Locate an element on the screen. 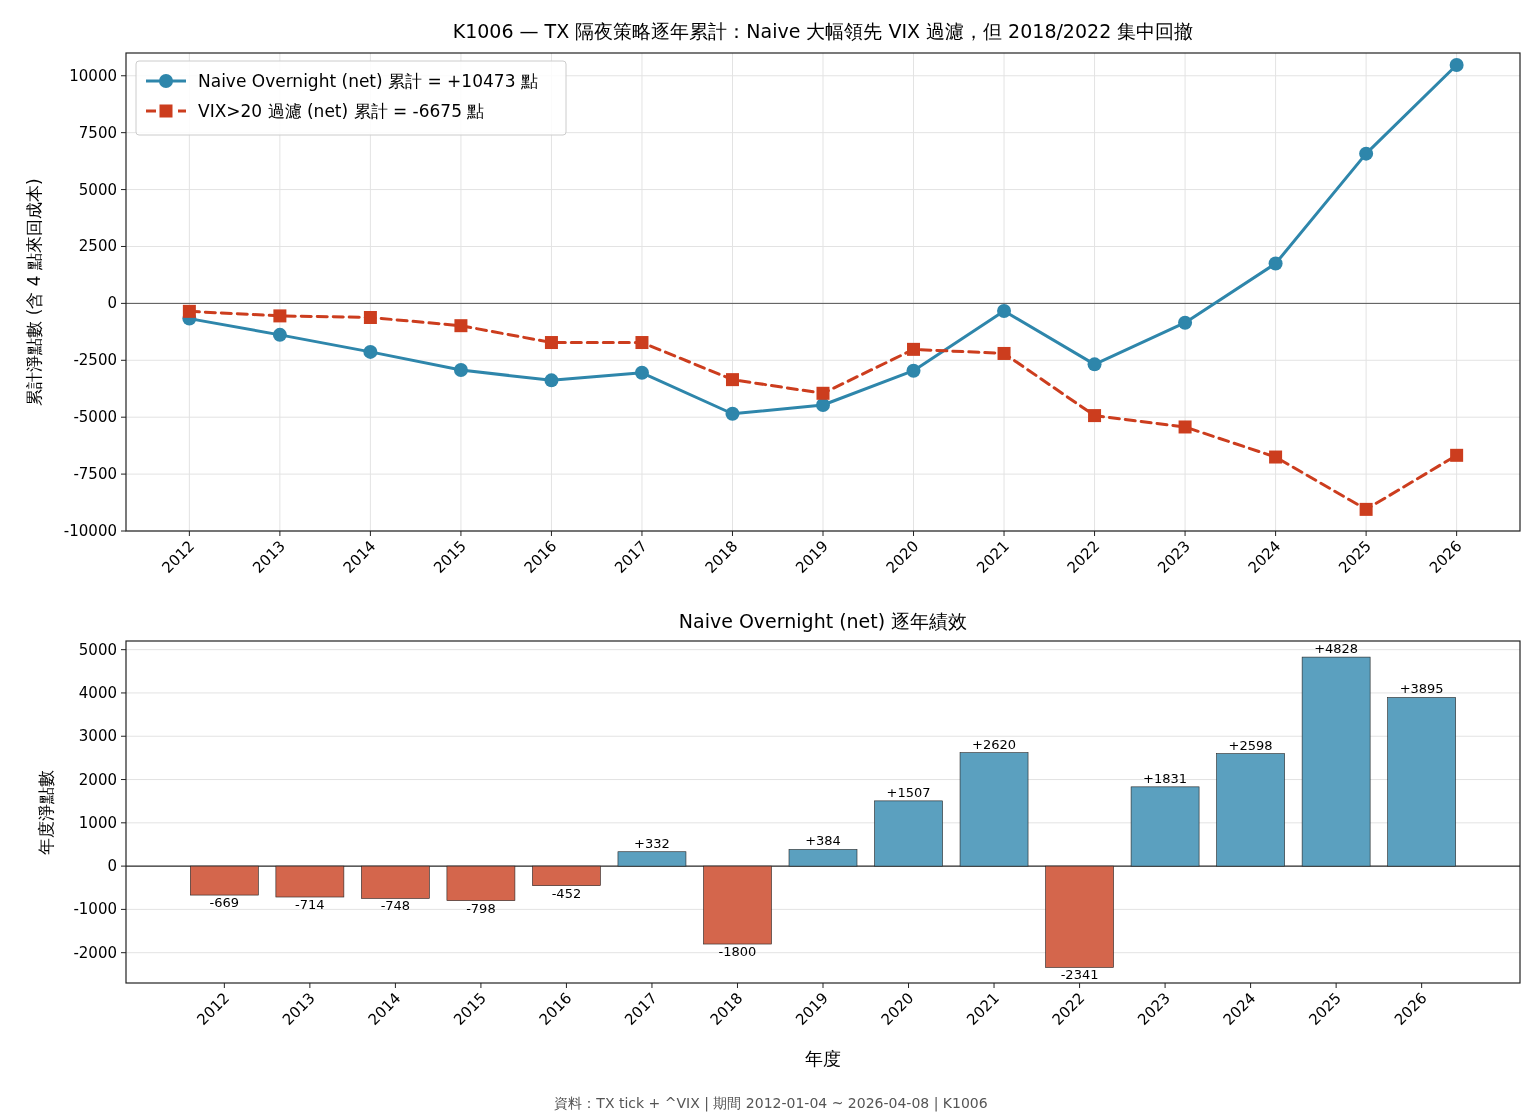 The height and width of the screenshot is (1116, 1526). y-tick-label: 2000 is located at coordinates (97, 779).